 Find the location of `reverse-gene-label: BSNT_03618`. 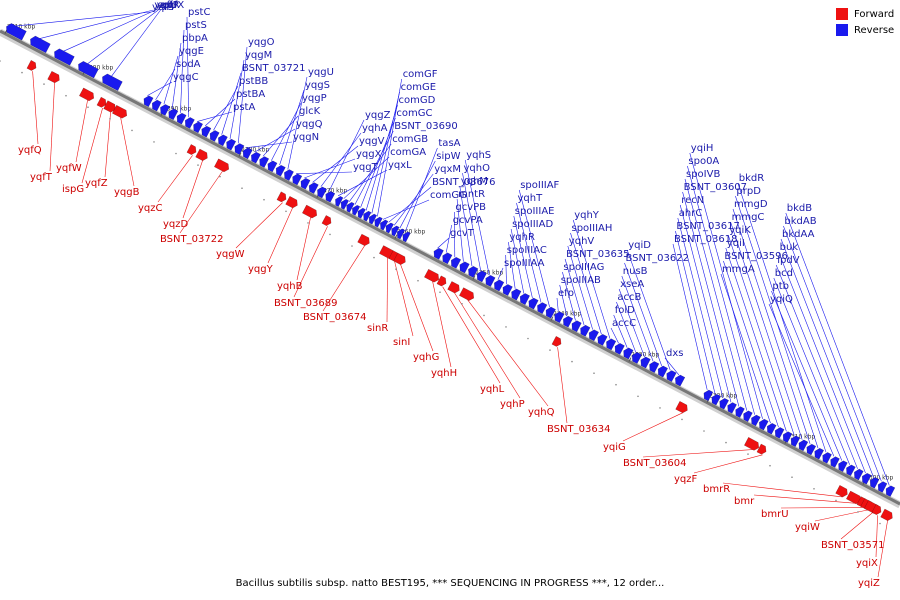

reverse-gene-label: BSNT_03618 is located at coordinates (705, 239).